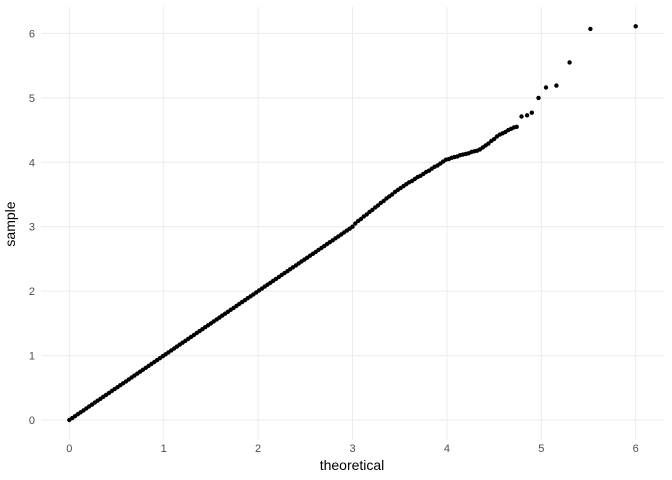 Image resolution: width=672 pixels, height=480 pixels. I want to click on x-tick-label: 0, so click(69, 449).